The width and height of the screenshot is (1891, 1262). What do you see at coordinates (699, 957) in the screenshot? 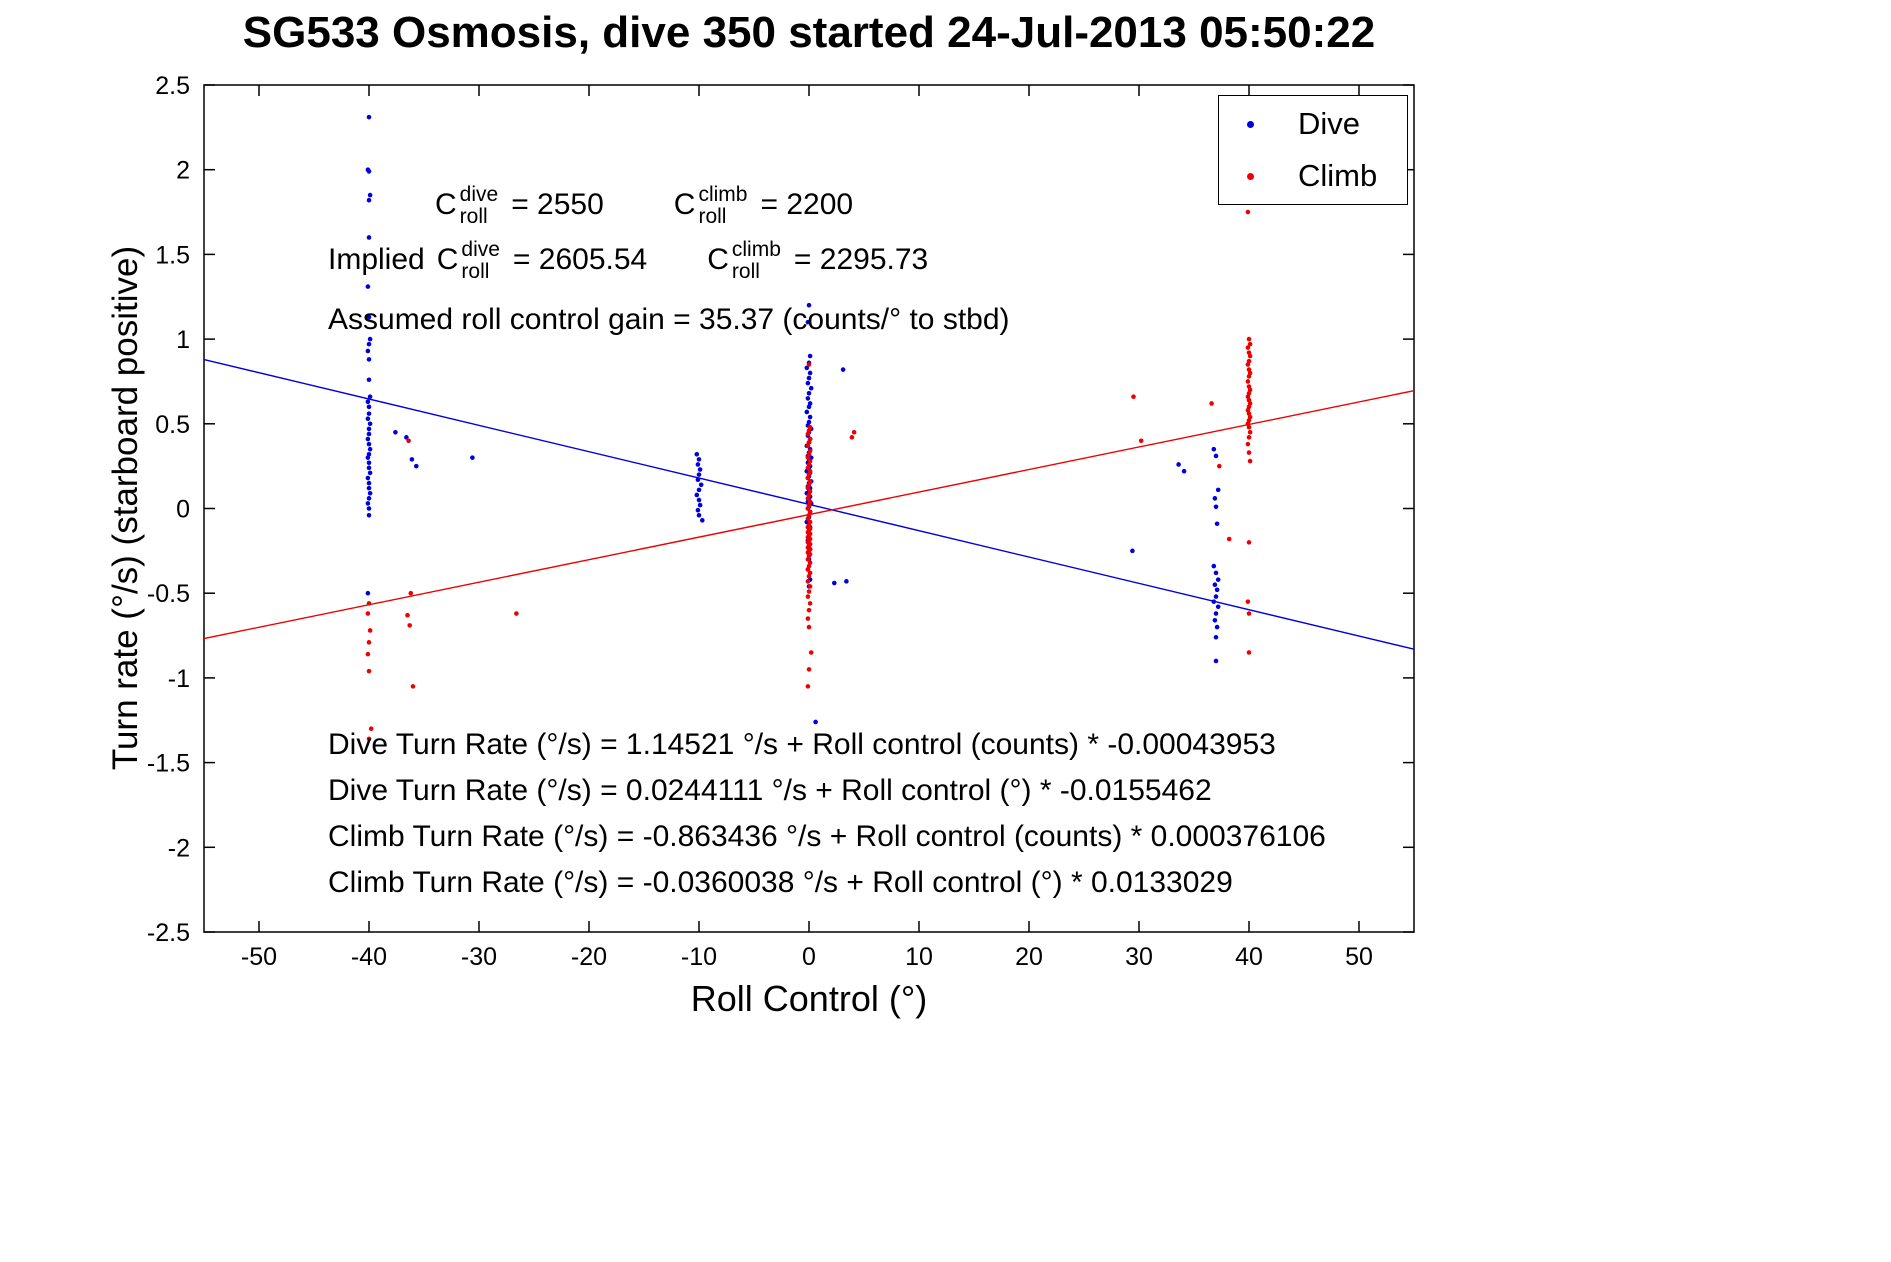
I see `x-tick-label: -10` at bounding box center [699, 957].